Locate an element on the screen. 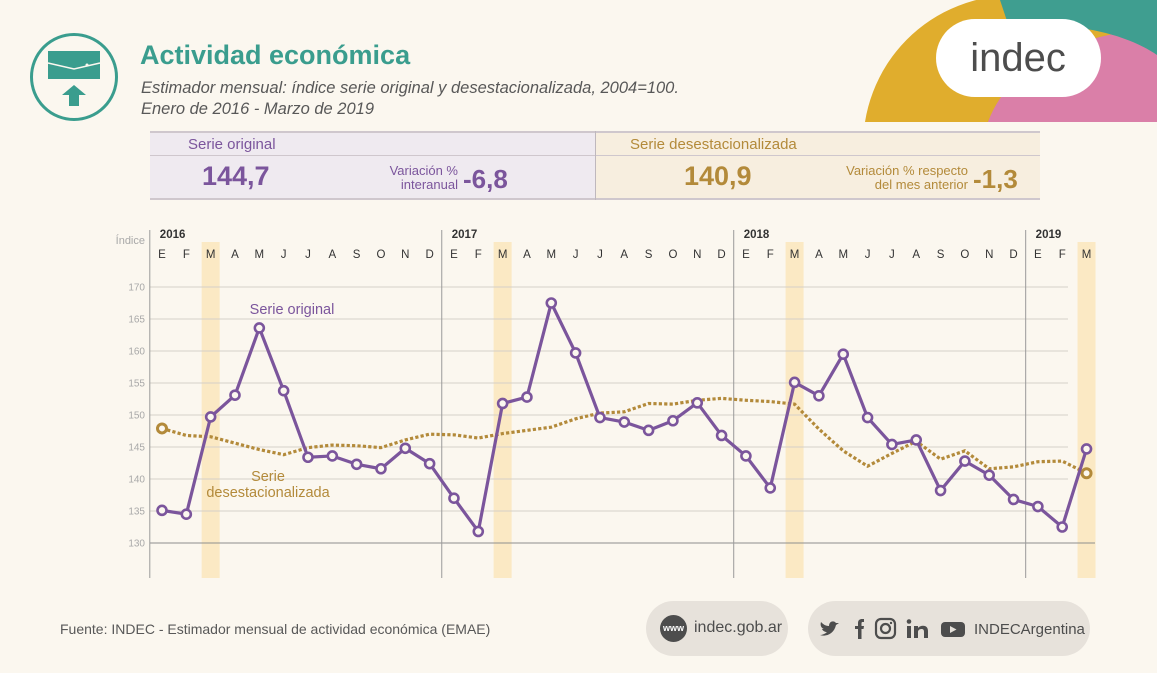  activity-logo-icon is located at coordinates (74, 77).